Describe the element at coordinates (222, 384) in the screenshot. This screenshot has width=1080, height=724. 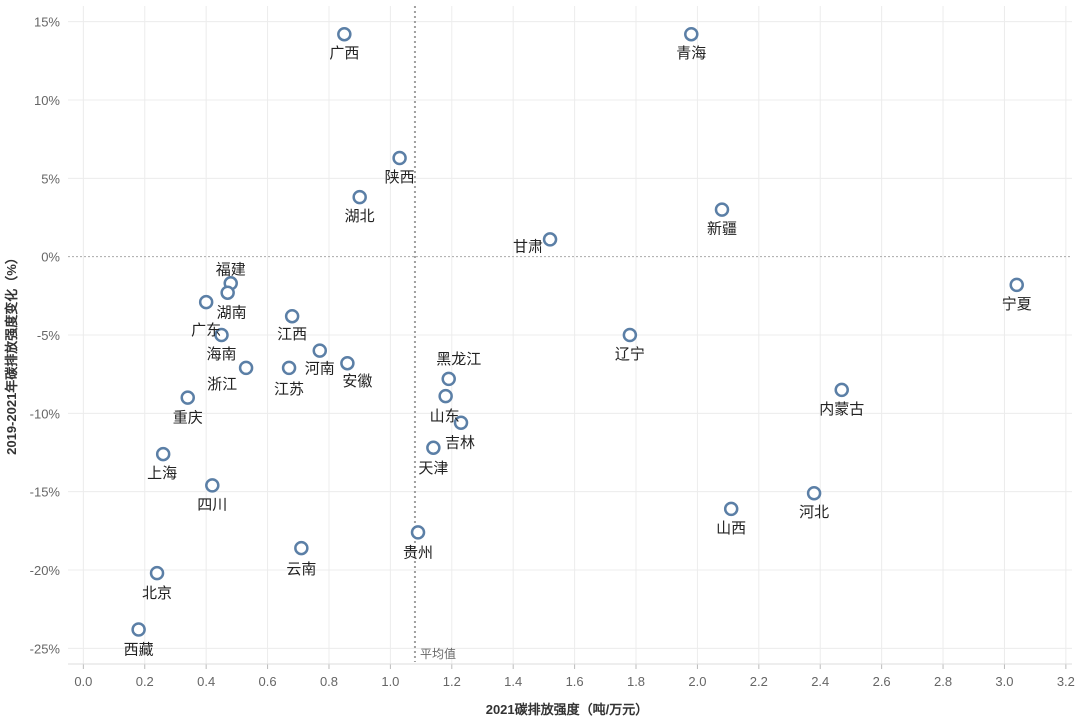
I see `point-label: 浙江` at that location.